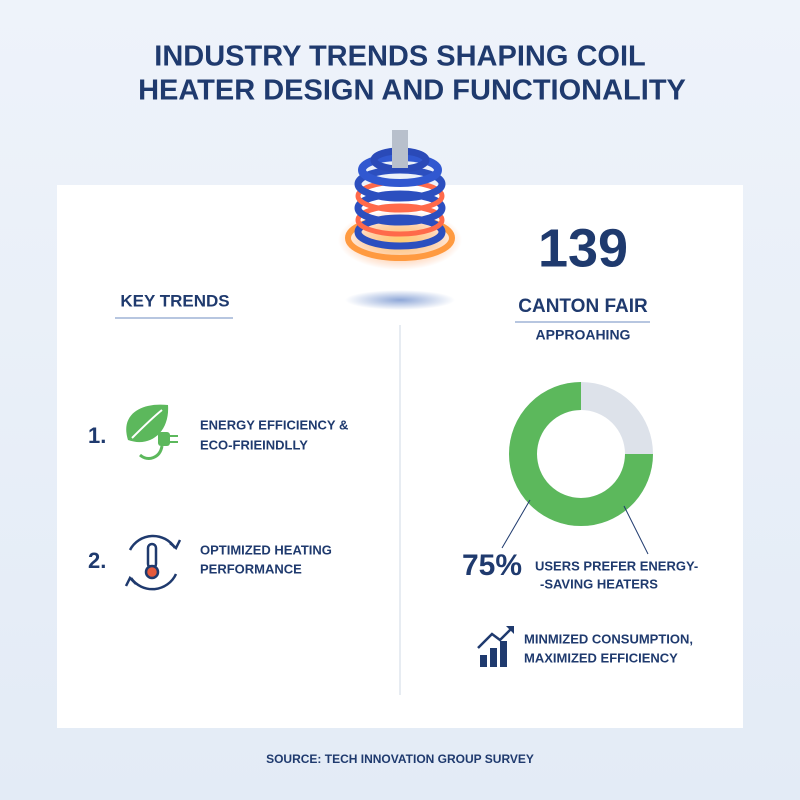  What do you see at coordinates (492, 565) in the screenshot?
I see `donut-value: 75%` at bounding box center [492, 565].